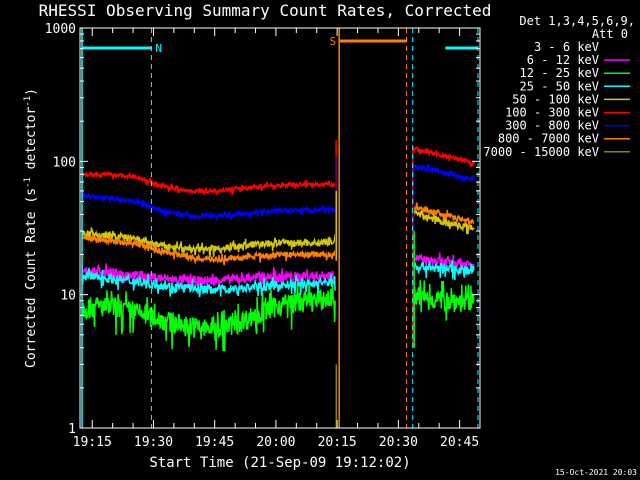  I want to click on y-tick-label: 1, so click(72, 429).